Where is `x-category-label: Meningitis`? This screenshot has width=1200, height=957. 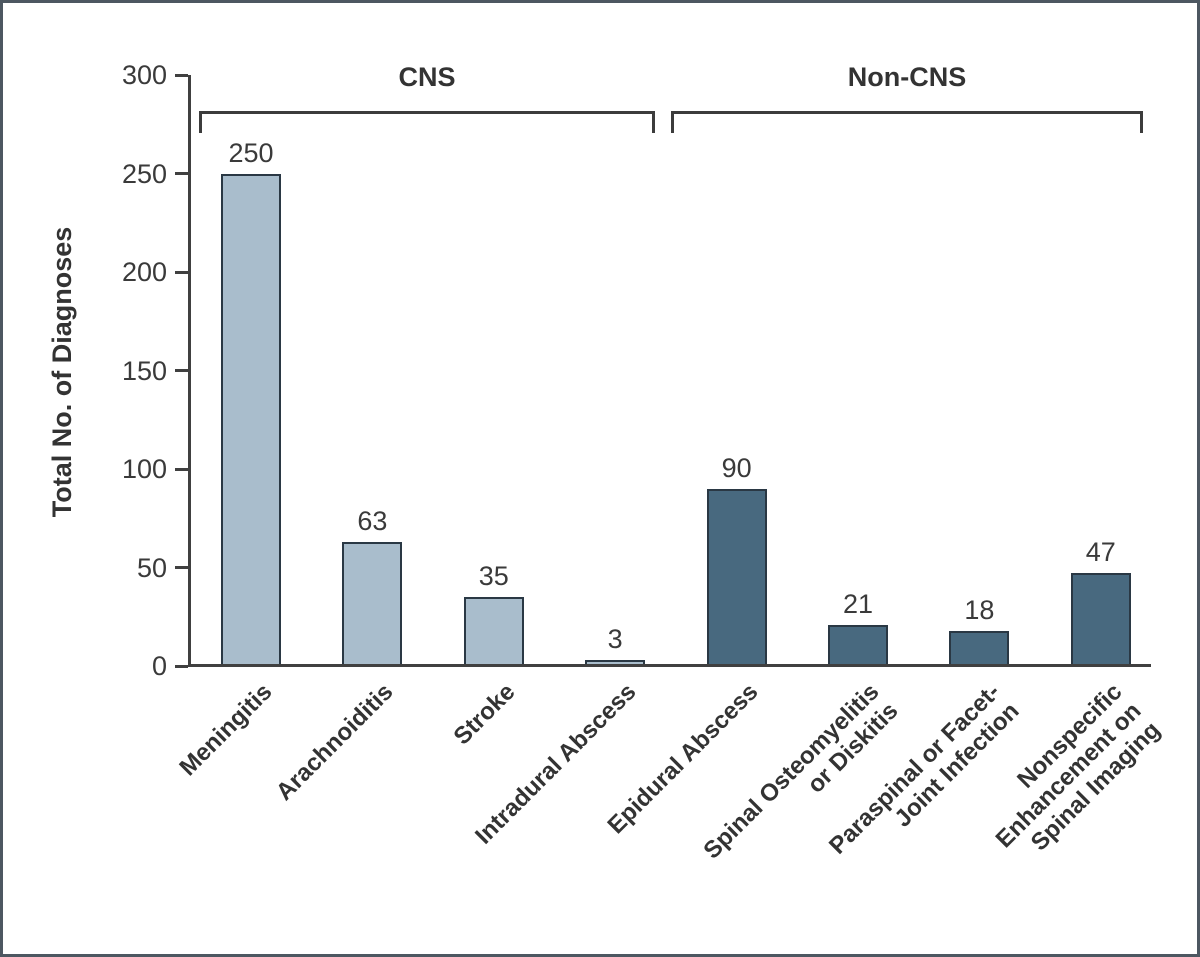 x-category-label: Meningitis is located at coordinates (226, 730).